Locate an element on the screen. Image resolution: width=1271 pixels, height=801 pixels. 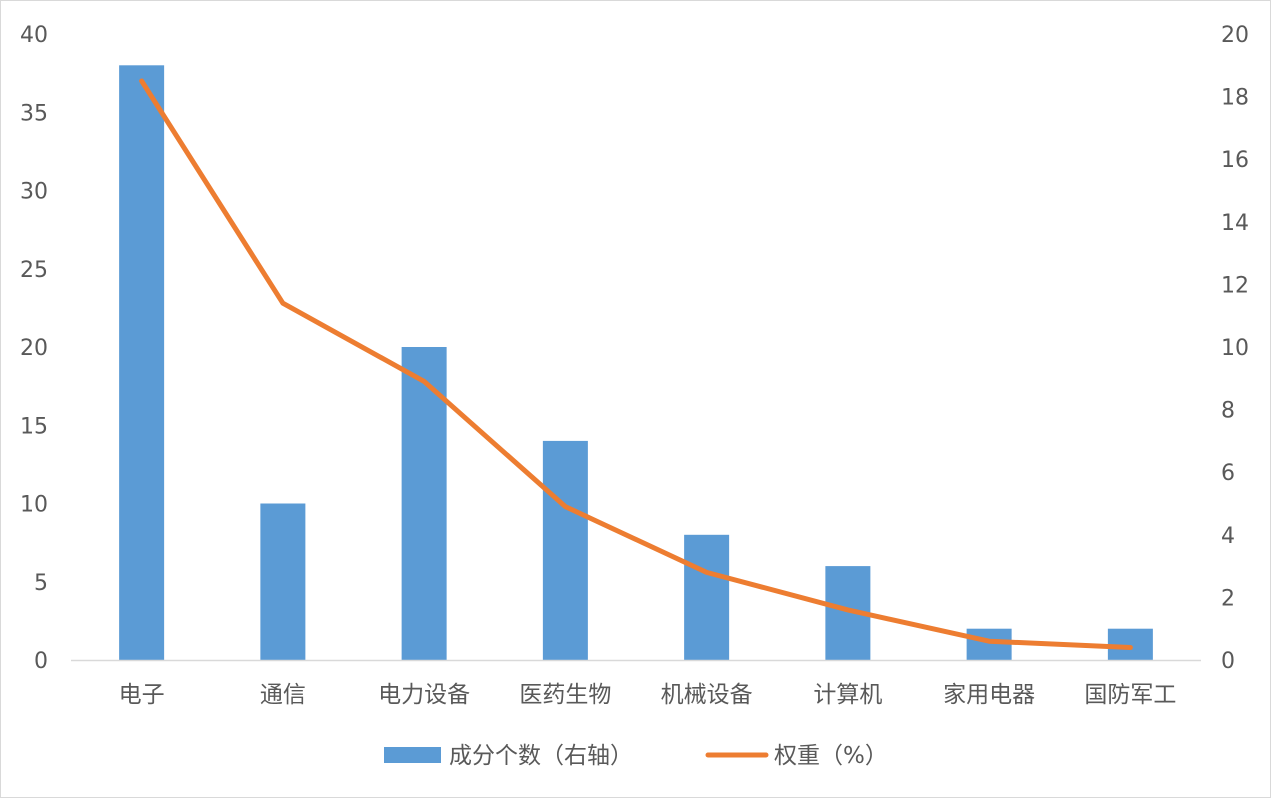
legend: 成分个数（右轴） 权重（%） is located at coordinates (636, 756).